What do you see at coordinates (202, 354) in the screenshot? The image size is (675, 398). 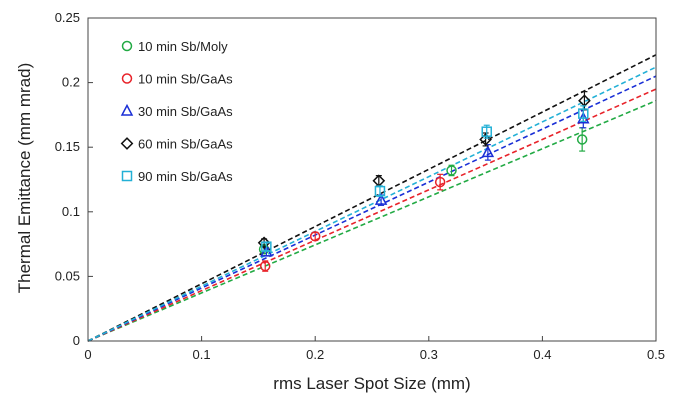 I see `x-tick-label: 0.1` at bounding box center [202, 354].